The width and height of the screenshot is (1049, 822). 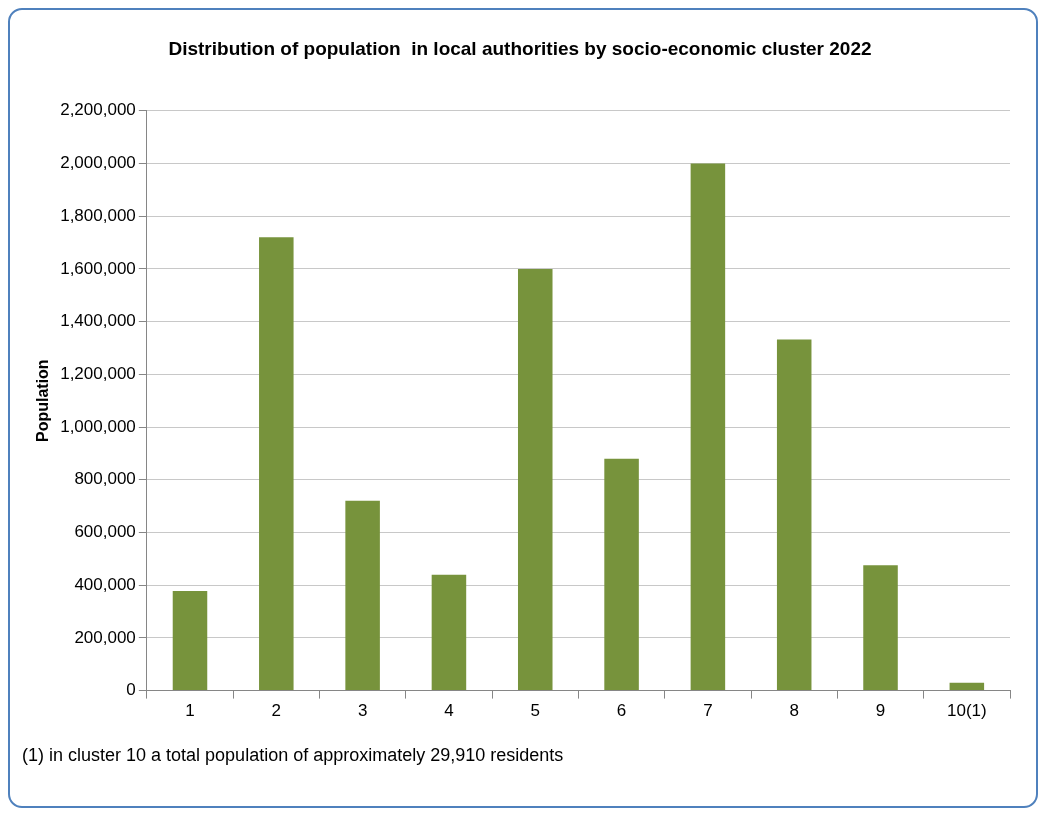 What do you see at coordinates (131, 690) in the screenshot?
I see `y-tick-label: 0` at bounding box center [131, 690].